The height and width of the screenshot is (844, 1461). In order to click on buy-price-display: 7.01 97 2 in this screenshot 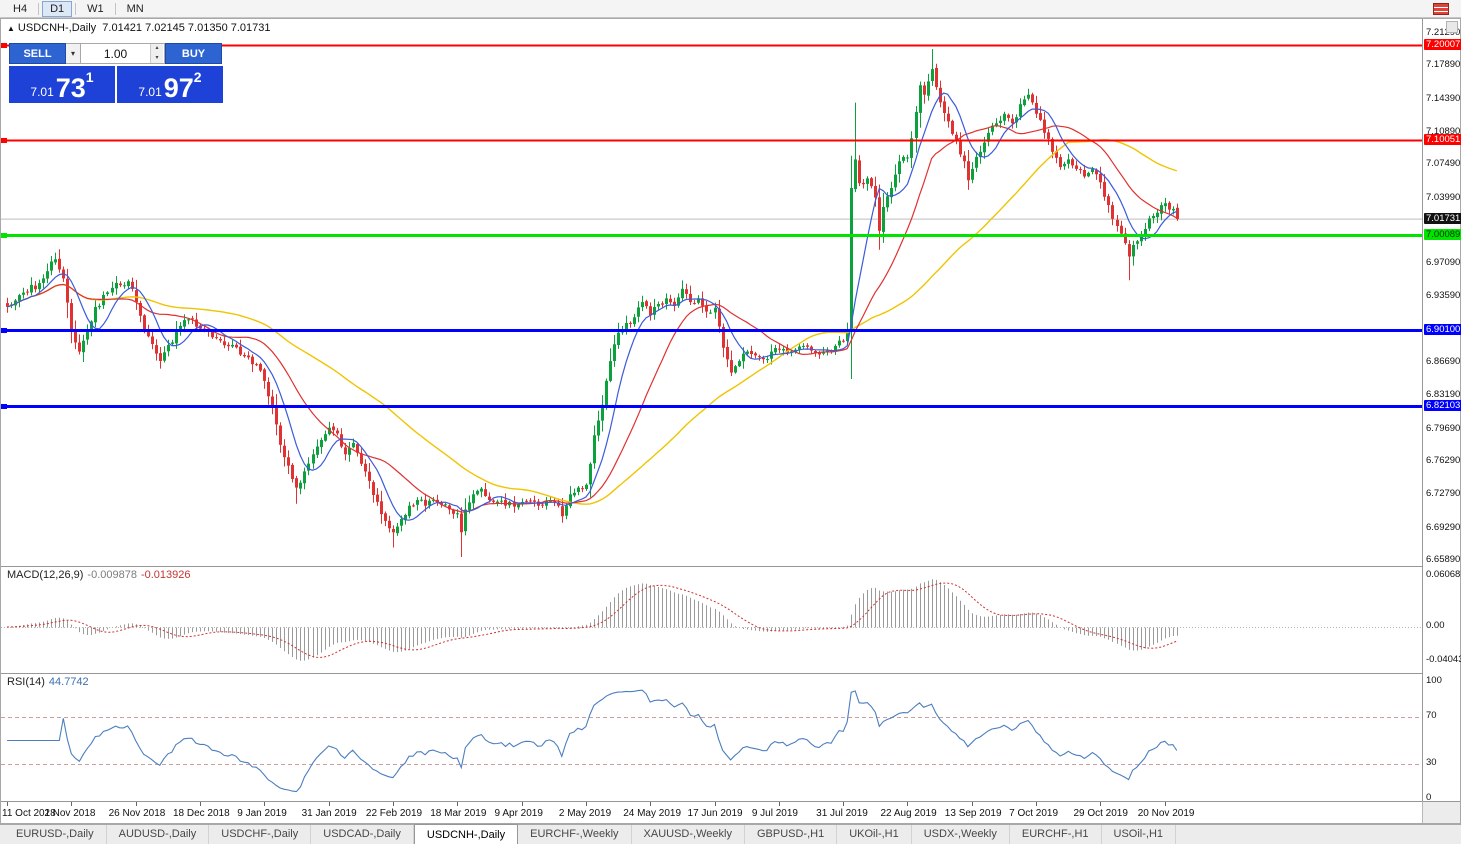, I will do `click(170, 84)`.